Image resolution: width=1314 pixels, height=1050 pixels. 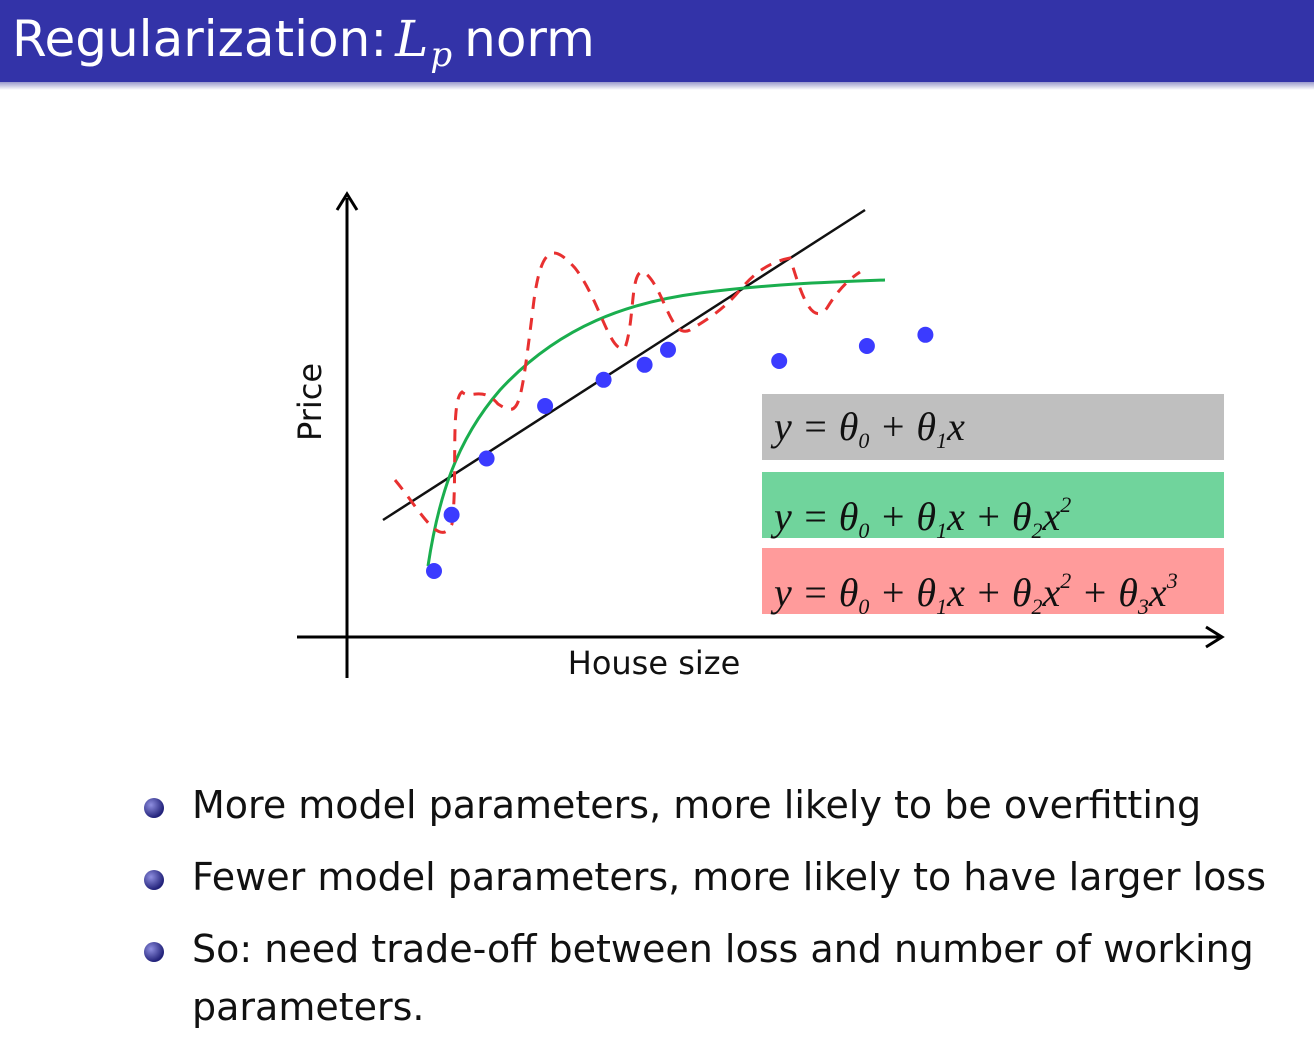 What do you see at coordinates (680, 452) in the screenshot?
I see `data-points` at bounding box center [680, 452].